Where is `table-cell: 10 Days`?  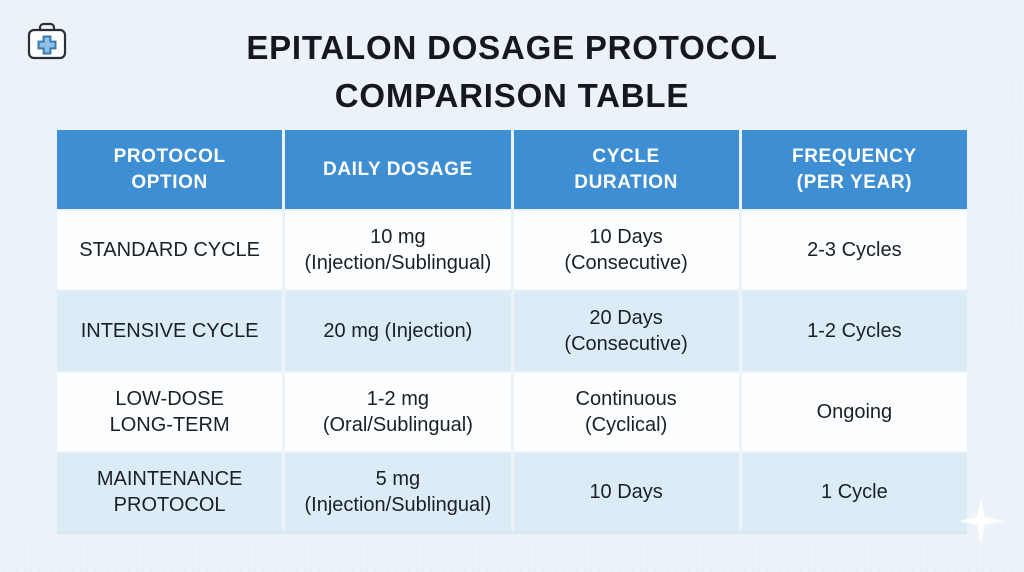 table-cell: 10 Days is located at coordinates (626, 492).